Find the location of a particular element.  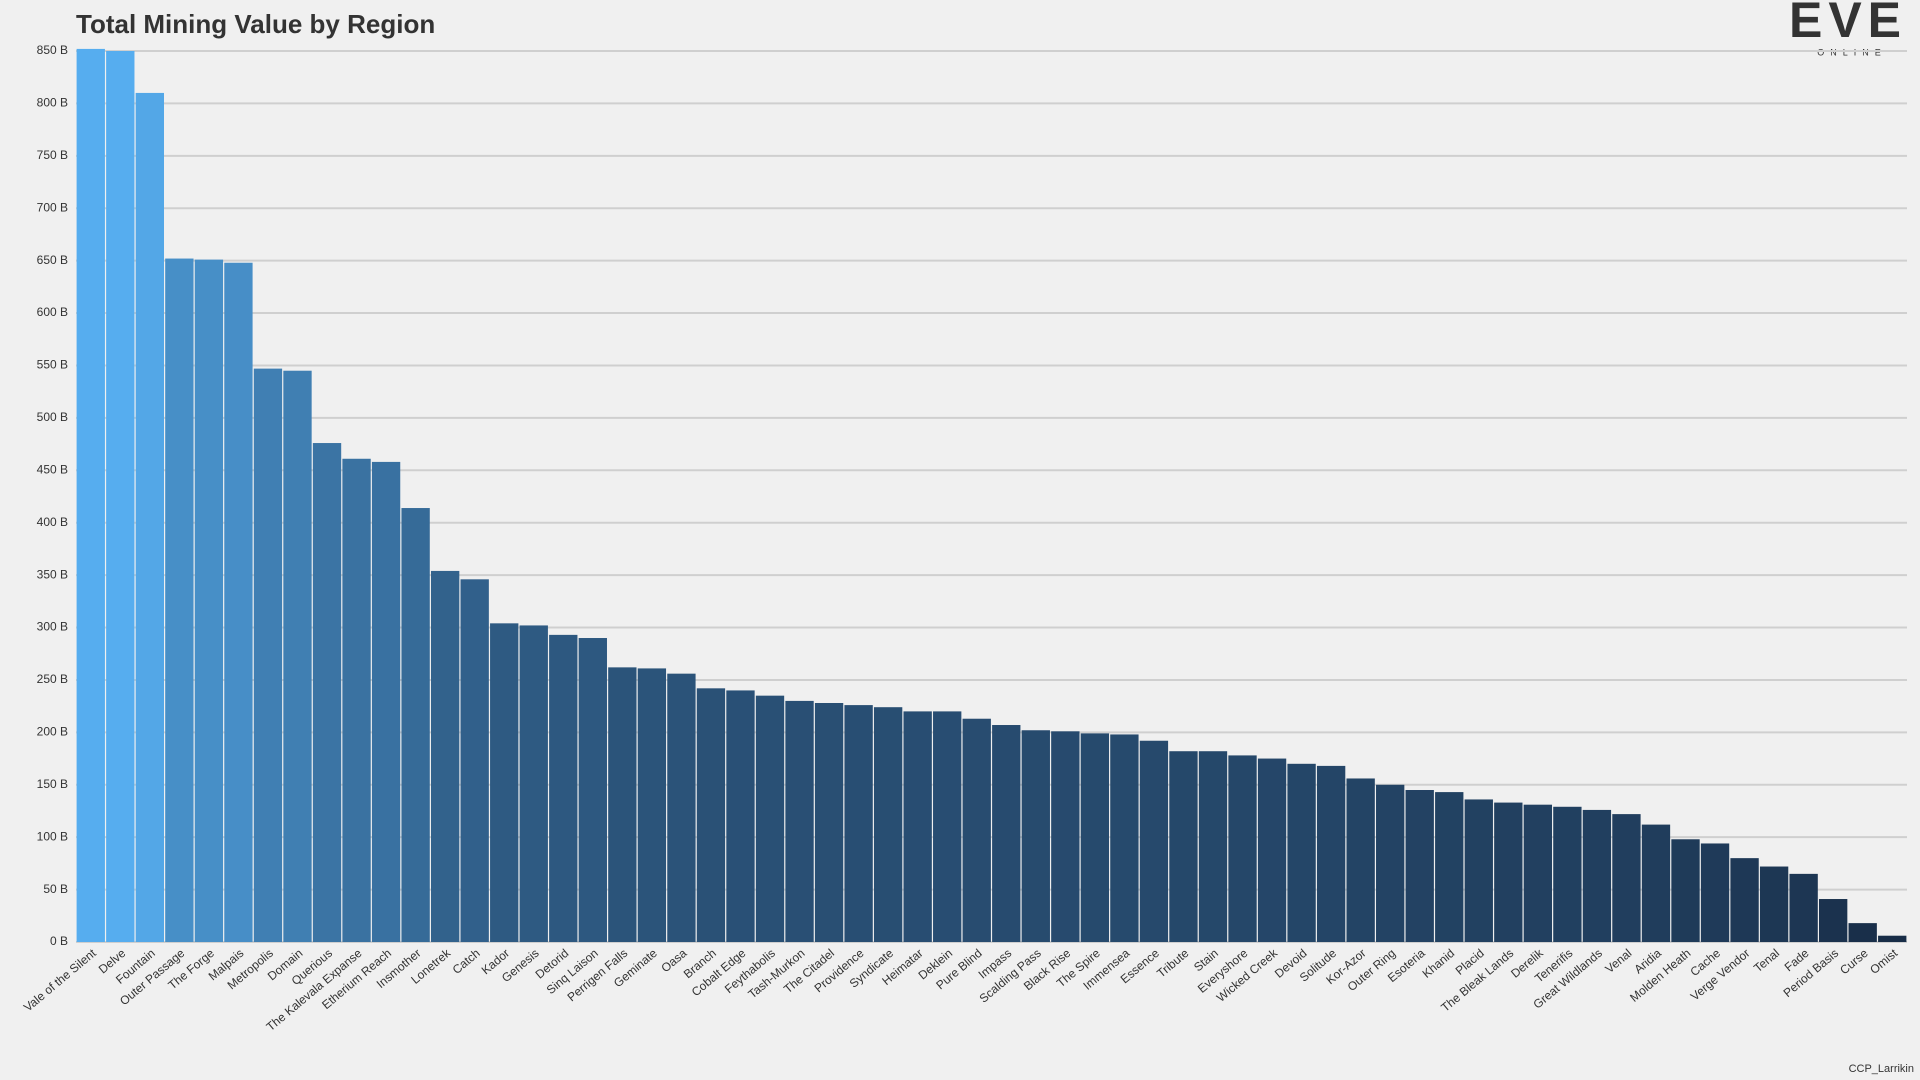

y-tick-label: 200 B is located at coordinates (52, 732).